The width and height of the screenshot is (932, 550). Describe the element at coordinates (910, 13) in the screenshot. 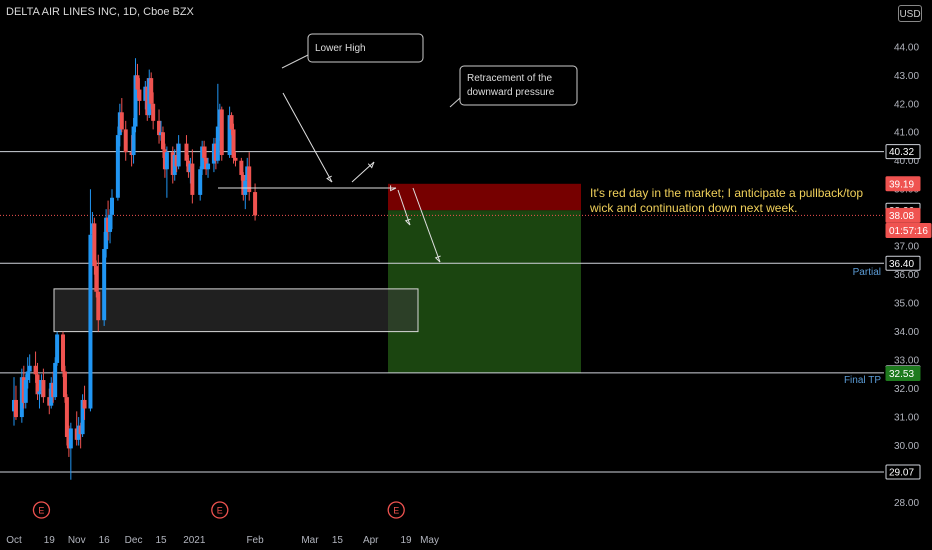

I see `currency-button: USD` at that location.